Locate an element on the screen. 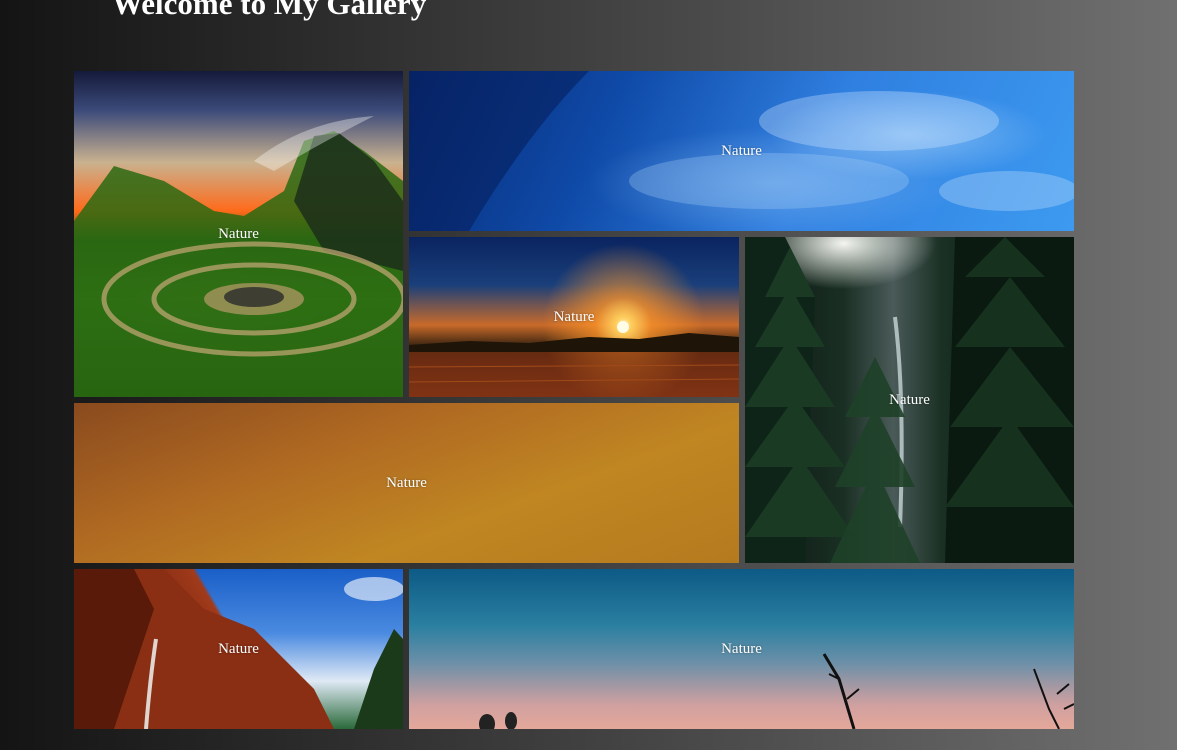  gallery-tile-5: Nature is located at coordinates (406, 483).